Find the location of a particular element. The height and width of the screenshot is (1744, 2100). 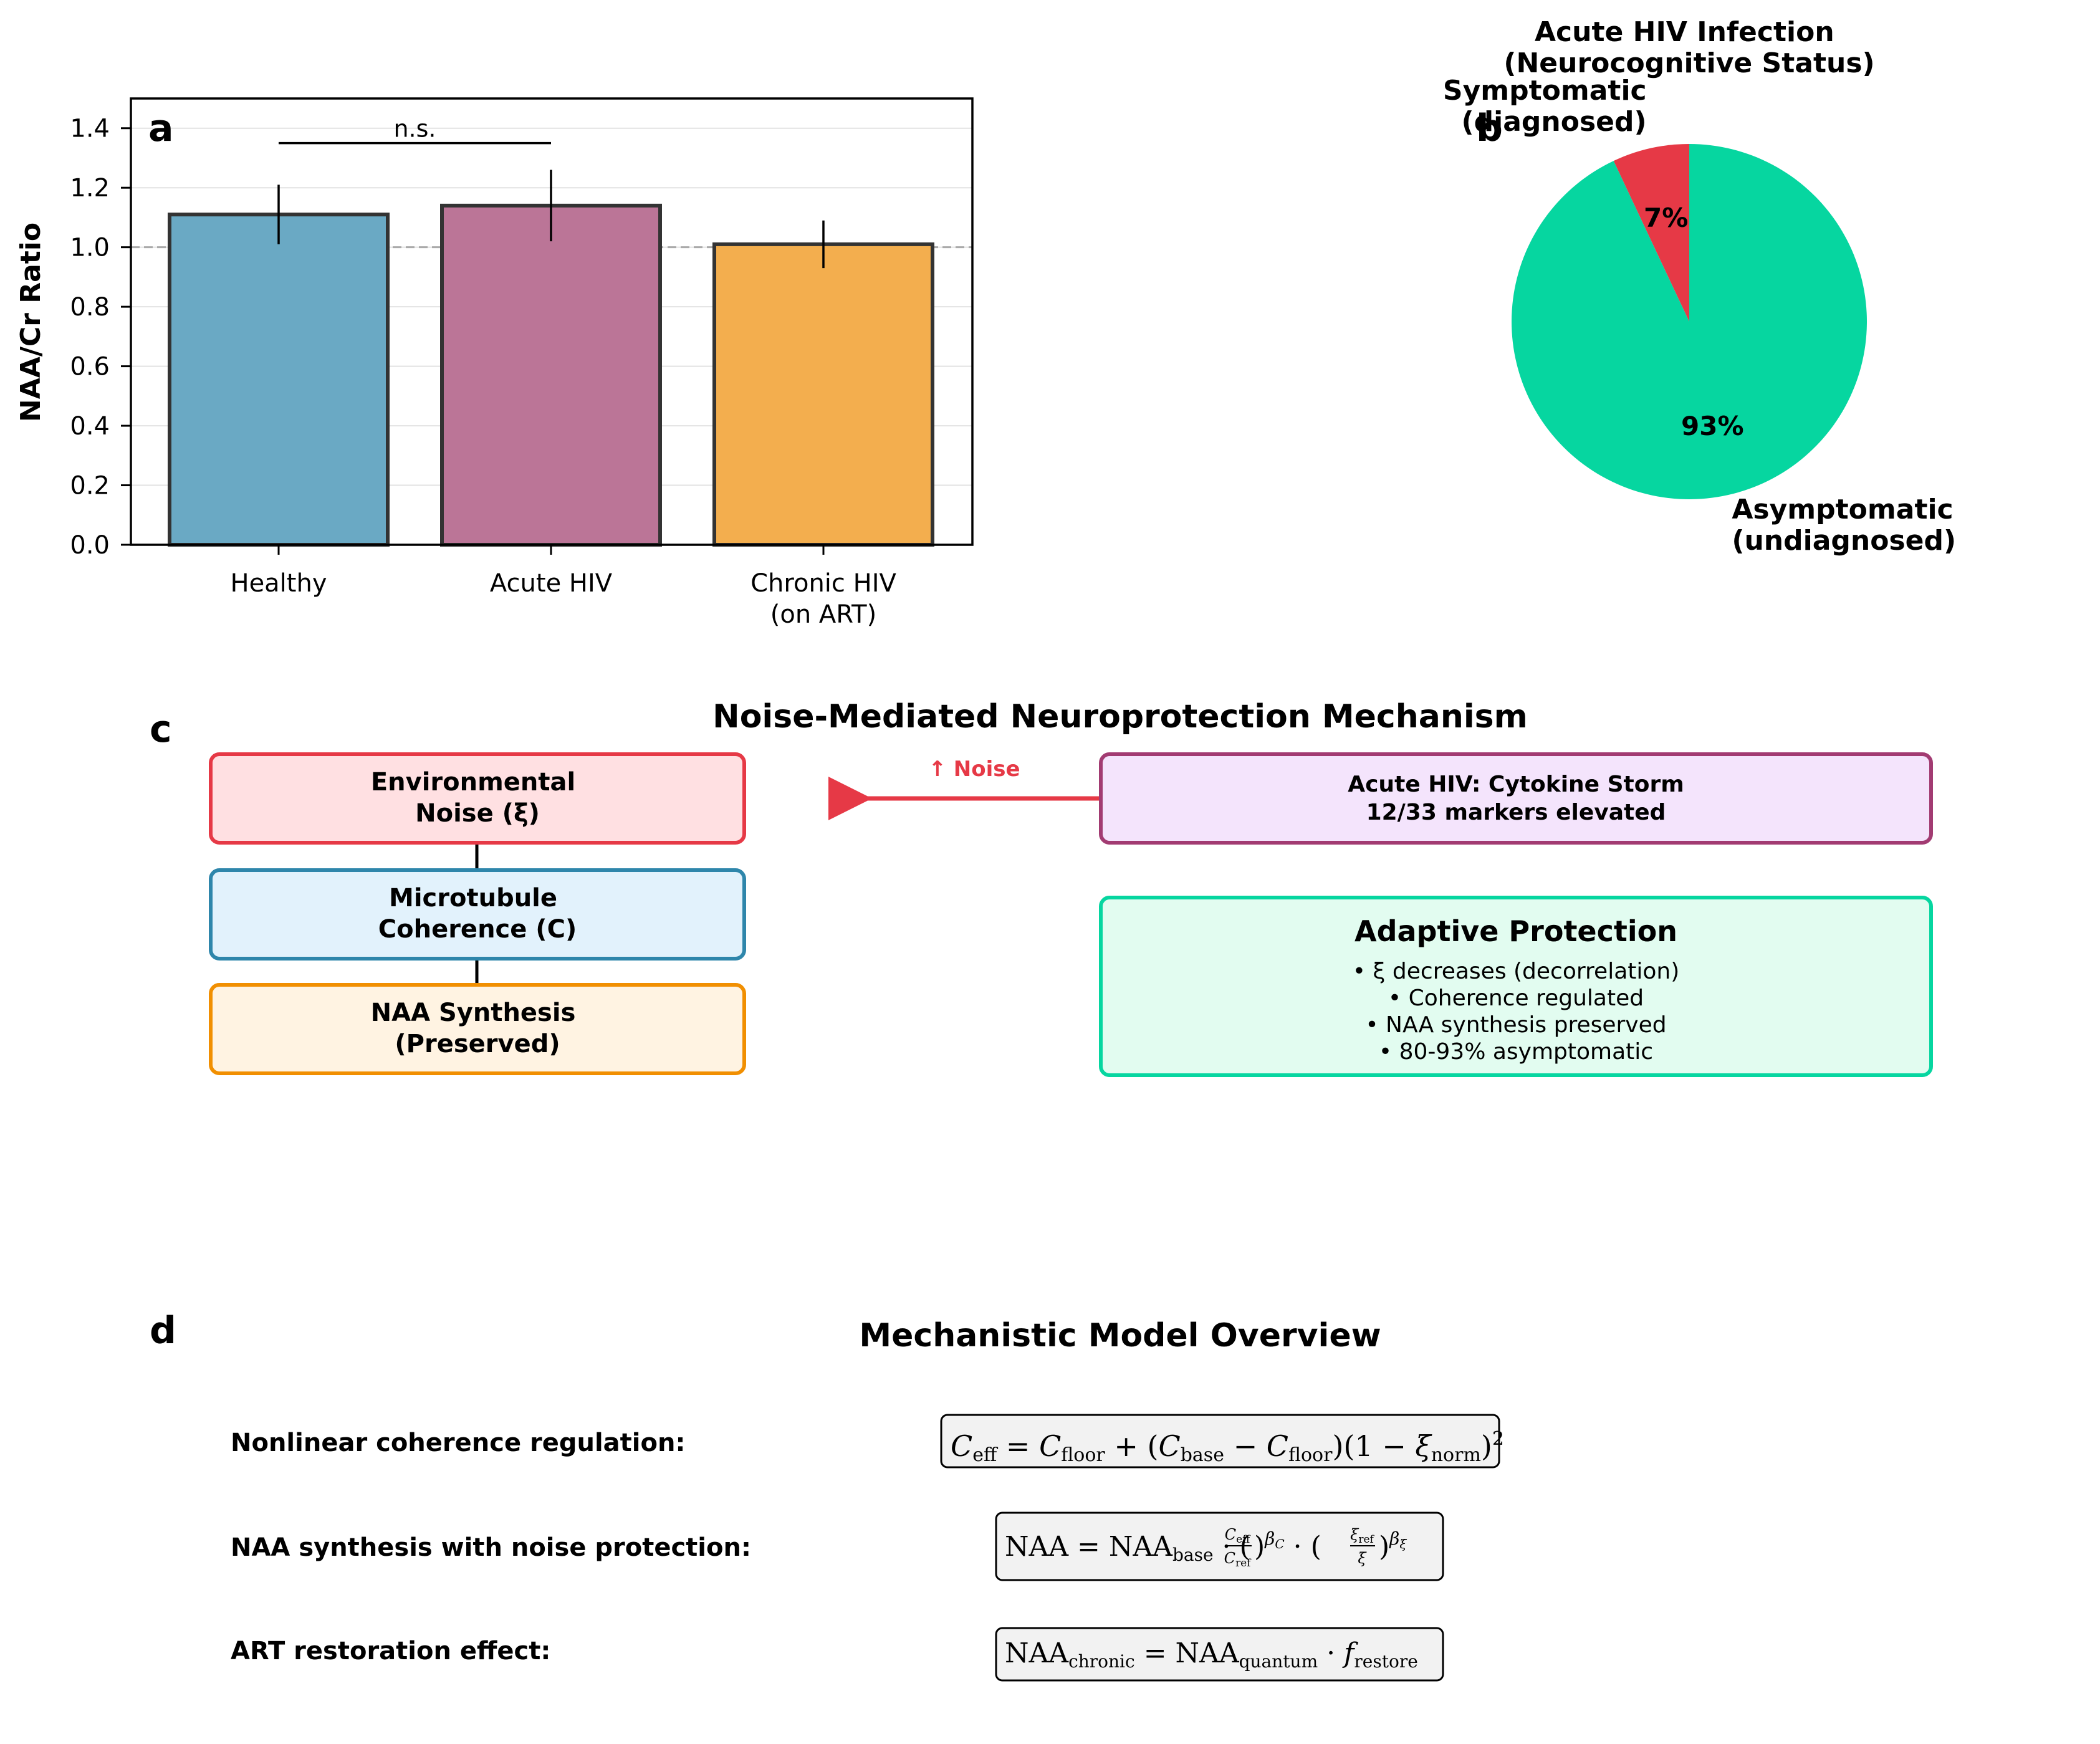

environmental-noise-box is located at coordinates (478, 798).